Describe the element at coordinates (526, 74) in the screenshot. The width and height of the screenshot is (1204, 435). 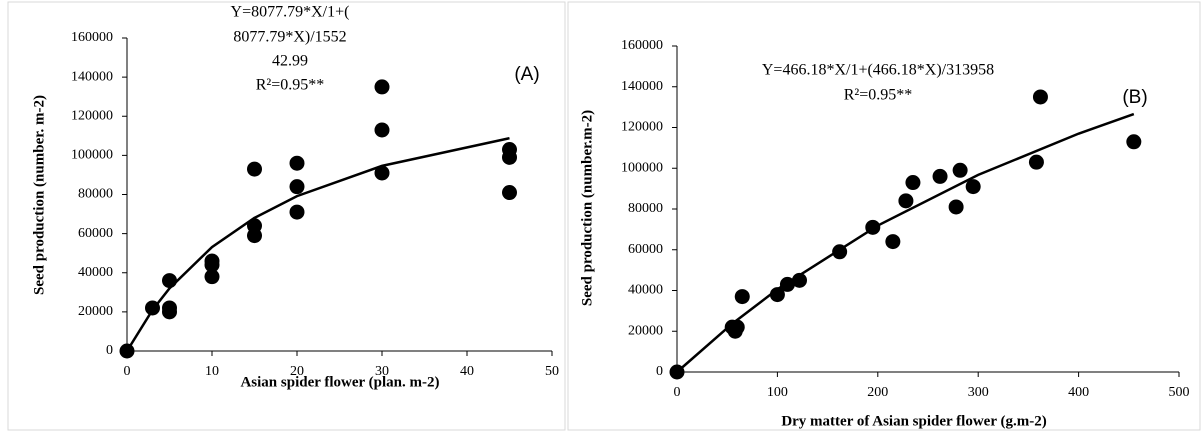
I see `panel-label: (A)` at that location.